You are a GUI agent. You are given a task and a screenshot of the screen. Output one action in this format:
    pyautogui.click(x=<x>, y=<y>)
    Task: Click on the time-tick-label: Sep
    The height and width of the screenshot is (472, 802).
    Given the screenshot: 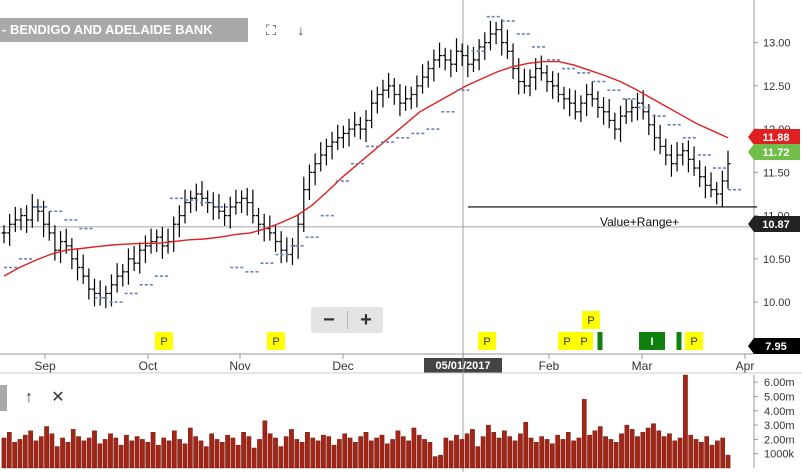 What is the action you would take?
    pyautogui.click(x=45, y=366)
    